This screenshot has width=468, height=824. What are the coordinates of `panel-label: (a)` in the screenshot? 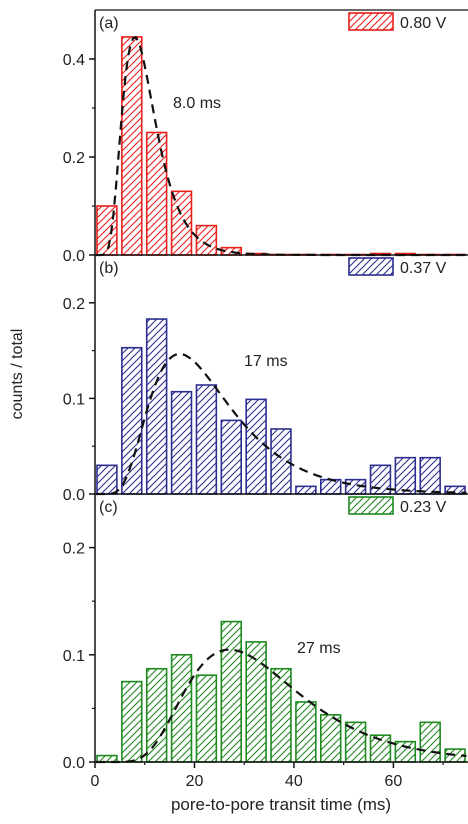 It's located at (109, 23).